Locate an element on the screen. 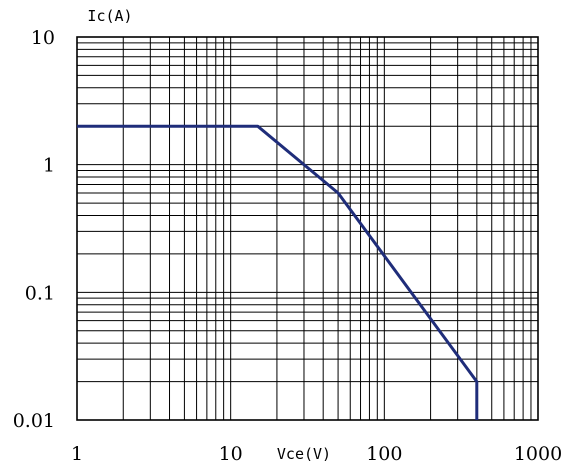 Image resolution: width=563 pixels, height=469 pixels. y-tick-label: 0.1 is located at coordinates (40, 293).